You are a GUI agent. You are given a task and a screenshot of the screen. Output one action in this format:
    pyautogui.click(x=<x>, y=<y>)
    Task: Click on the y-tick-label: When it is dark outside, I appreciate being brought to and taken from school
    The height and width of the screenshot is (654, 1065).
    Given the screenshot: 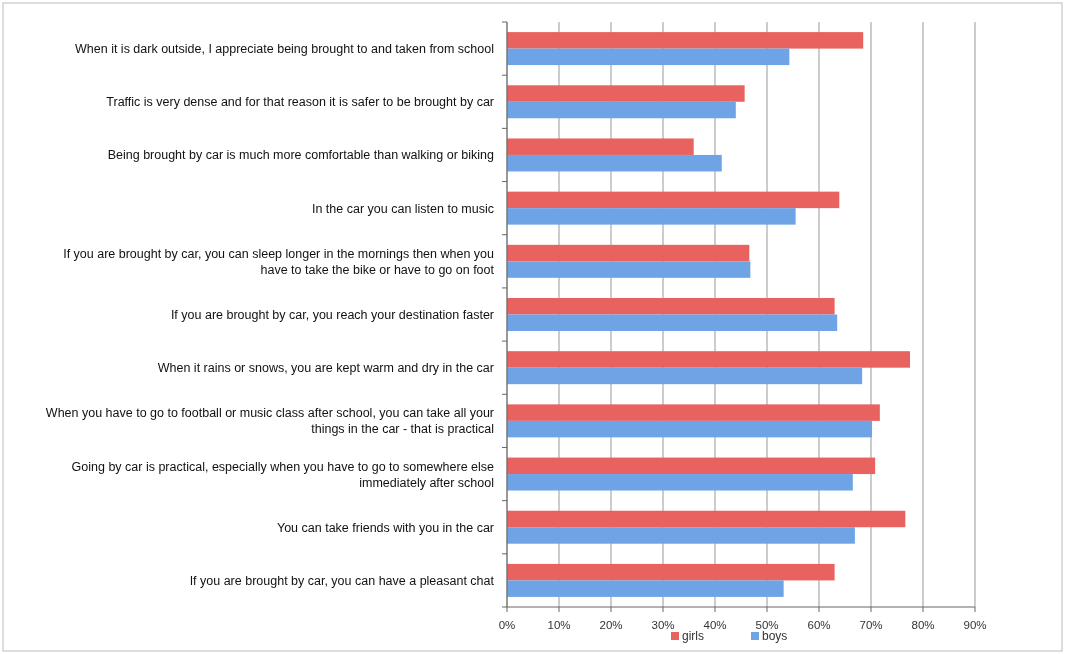 What is the action you would take?
    pyautogui.click(x=284, y=49)
    